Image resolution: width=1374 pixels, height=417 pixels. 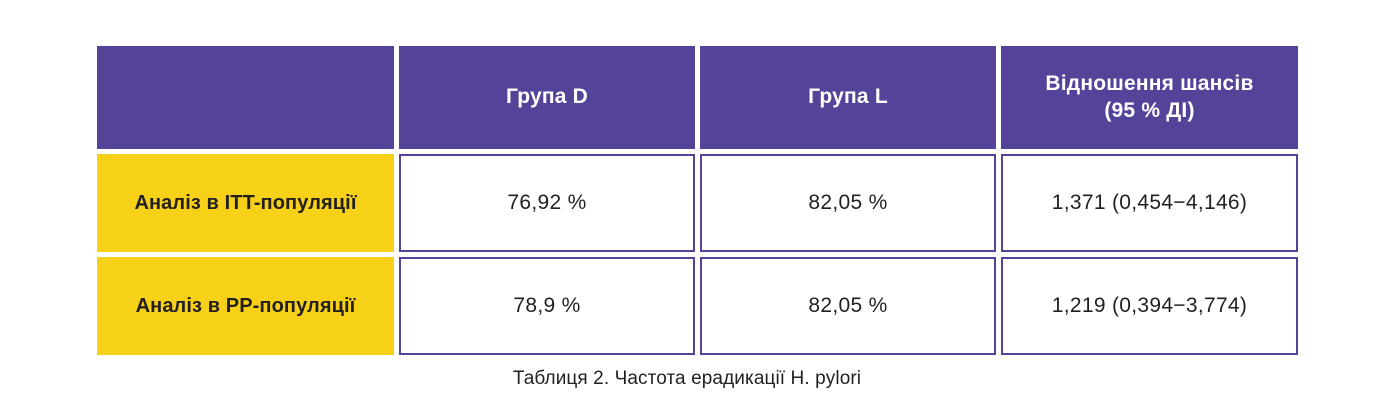 What do you see at coordinates (1149, 203) in the screenshot?
I see `cell-itt-odds-ratio: 1,371 (0,454−4,146)` at bounding box center [1149, 203].